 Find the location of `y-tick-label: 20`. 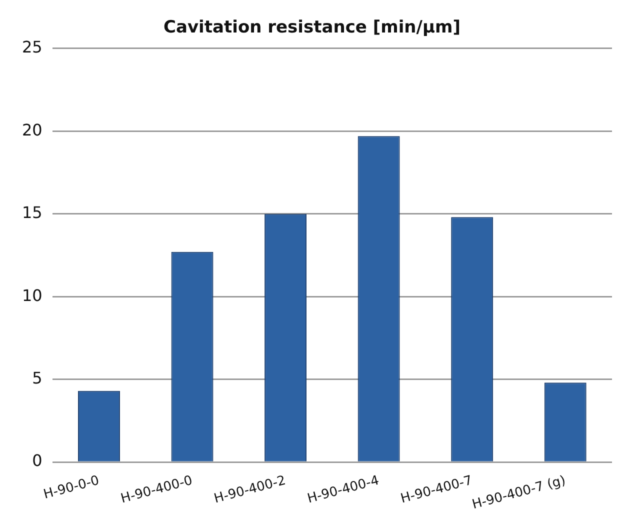

y-tick-label: 20 is located at coordinates (32, 130).